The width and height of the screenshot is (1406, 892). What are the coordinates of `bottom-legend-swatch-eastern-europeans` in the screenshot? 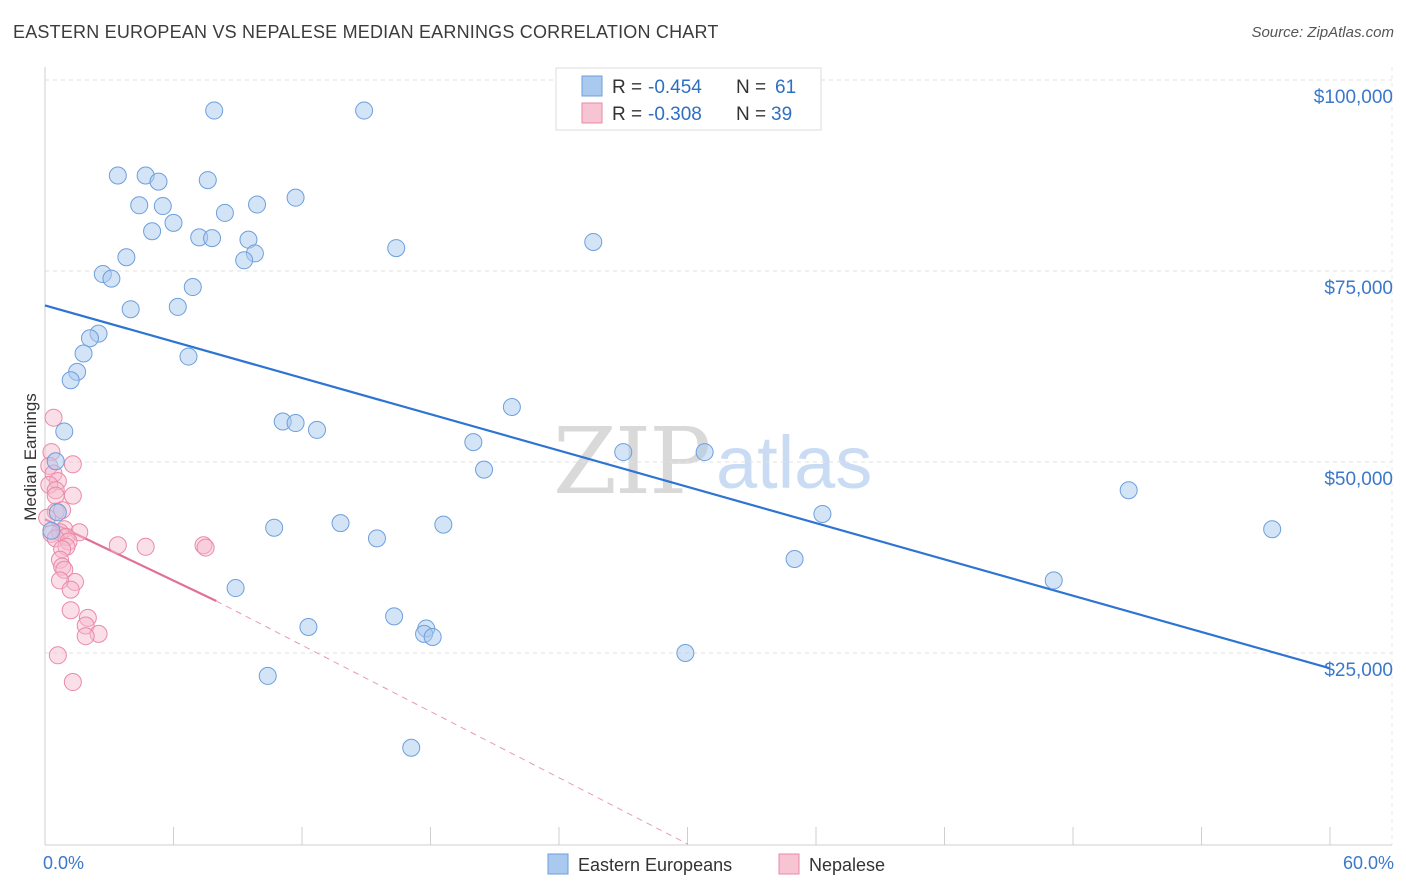 It's located at (558, 864).